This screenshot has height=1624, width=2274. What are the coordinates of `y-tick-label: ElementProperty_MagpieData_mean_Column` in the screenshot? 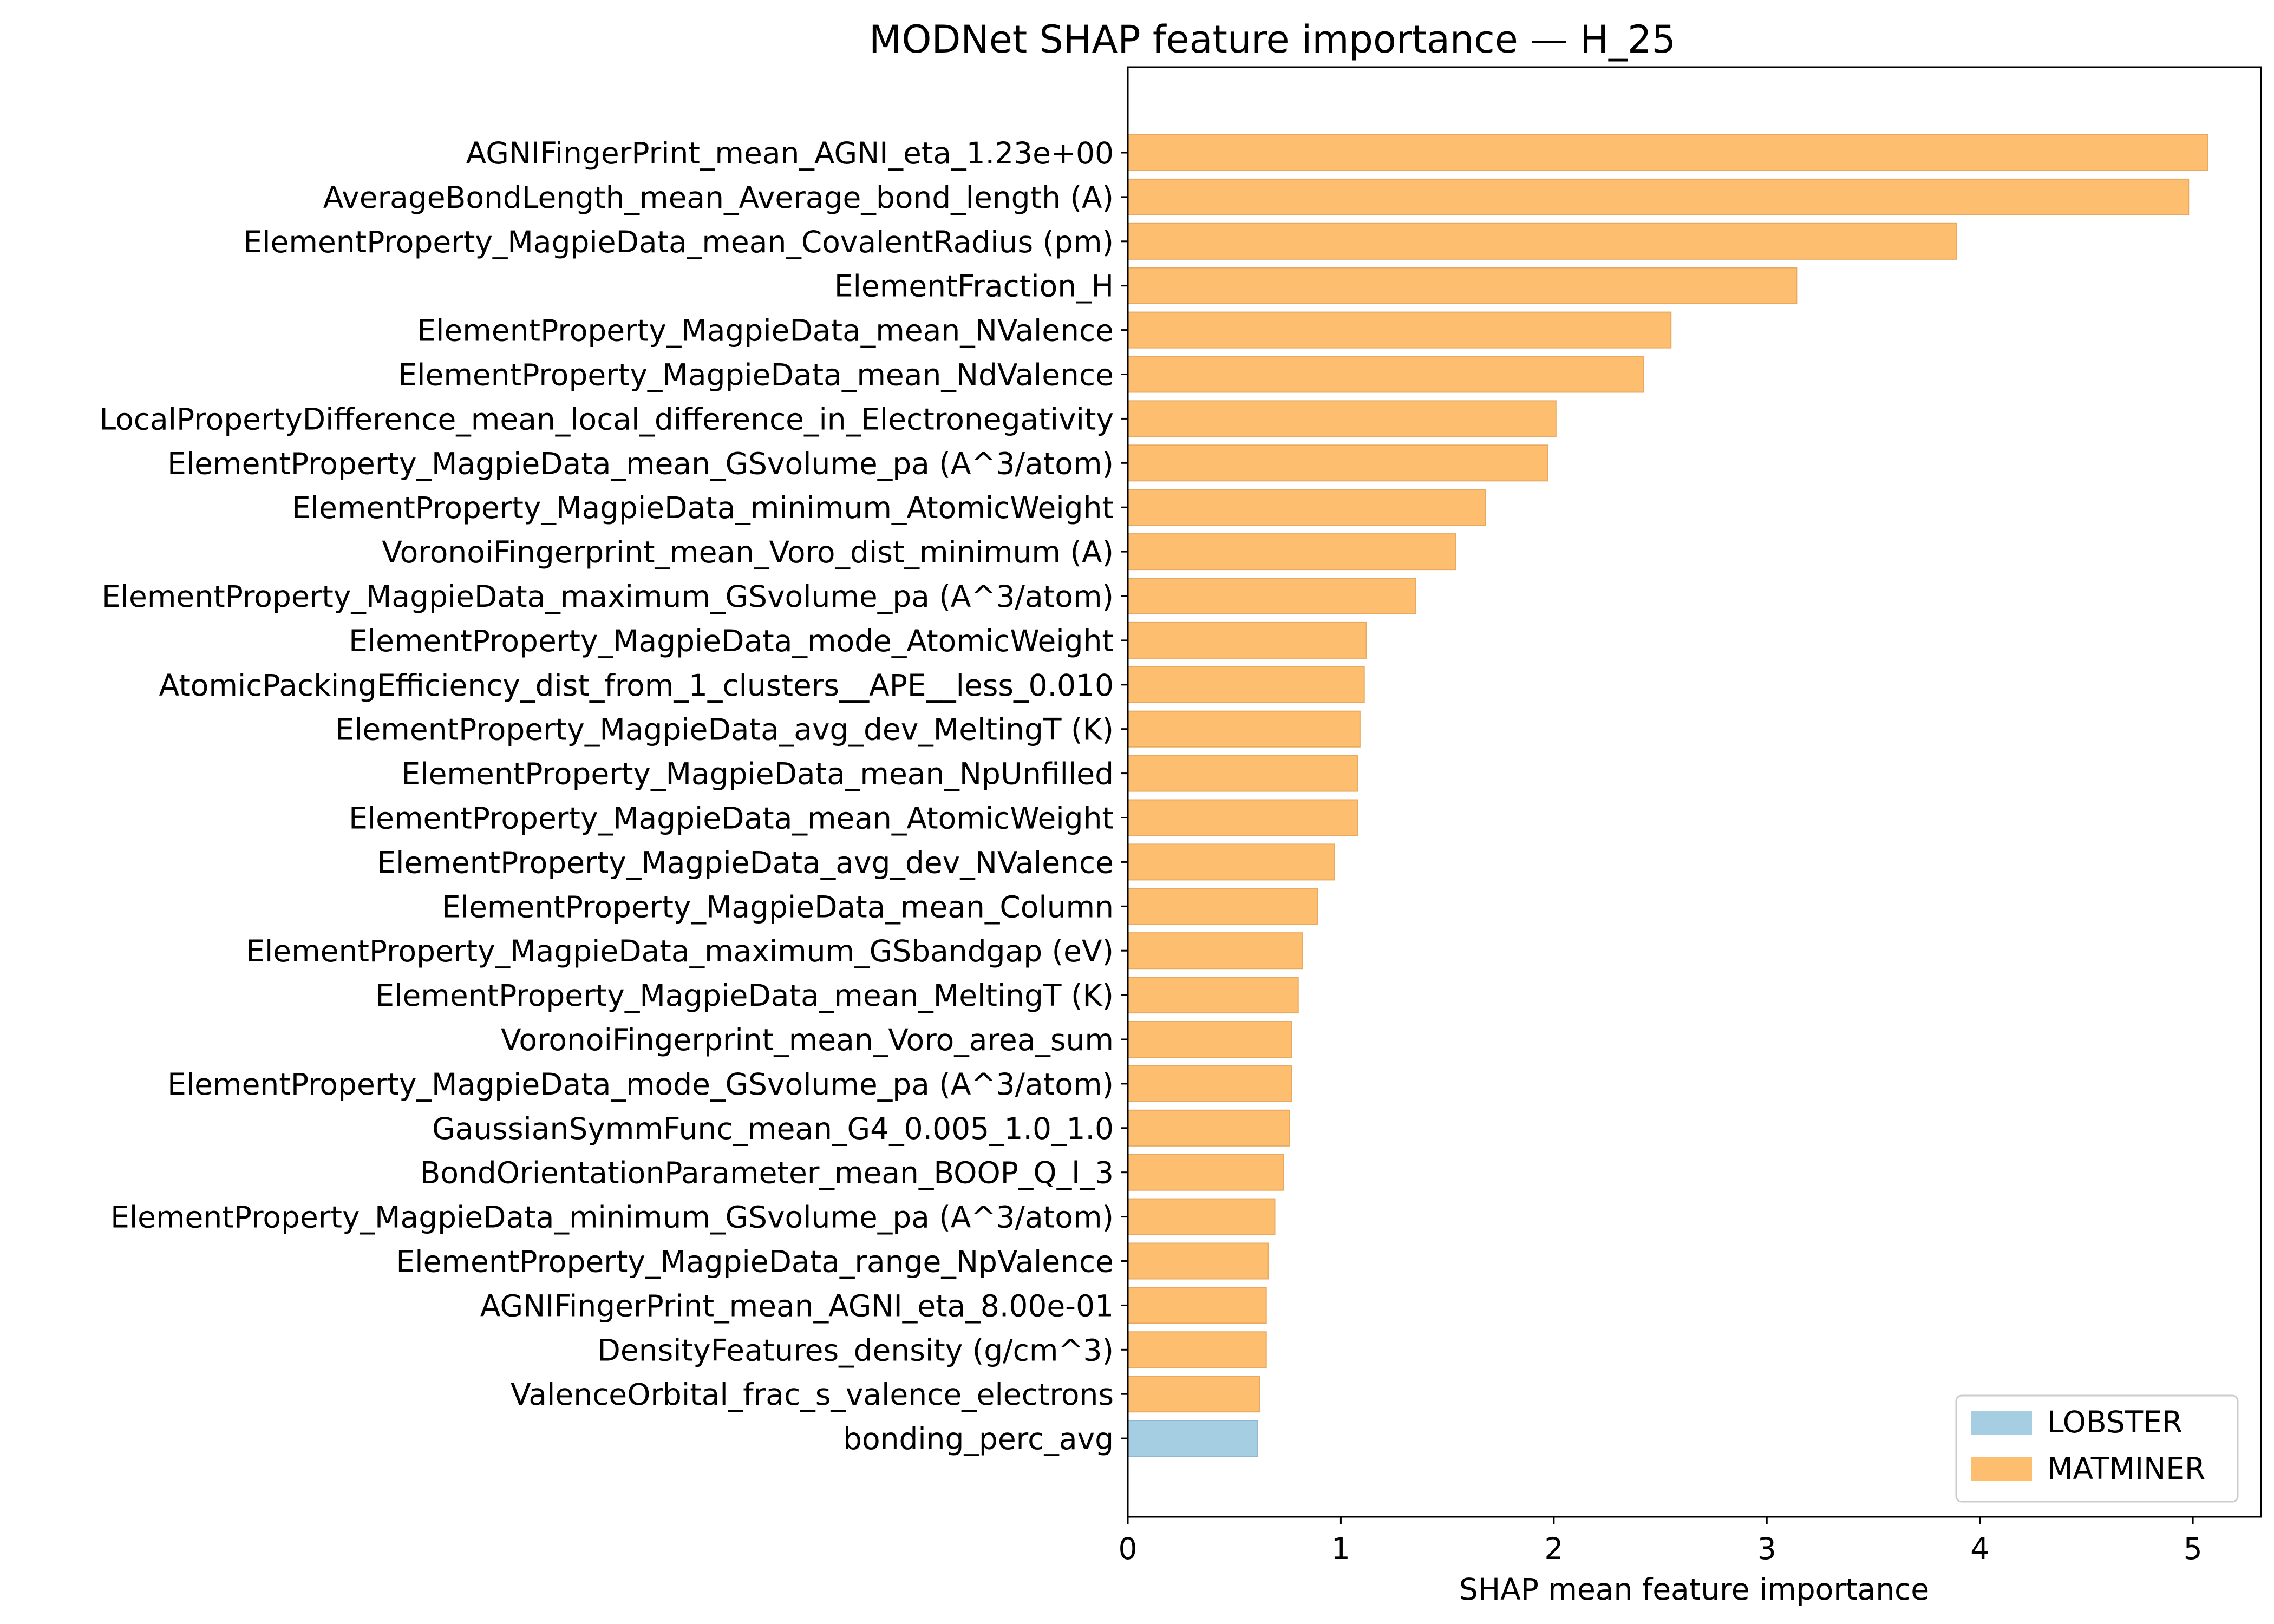 It's located at (778, 906).